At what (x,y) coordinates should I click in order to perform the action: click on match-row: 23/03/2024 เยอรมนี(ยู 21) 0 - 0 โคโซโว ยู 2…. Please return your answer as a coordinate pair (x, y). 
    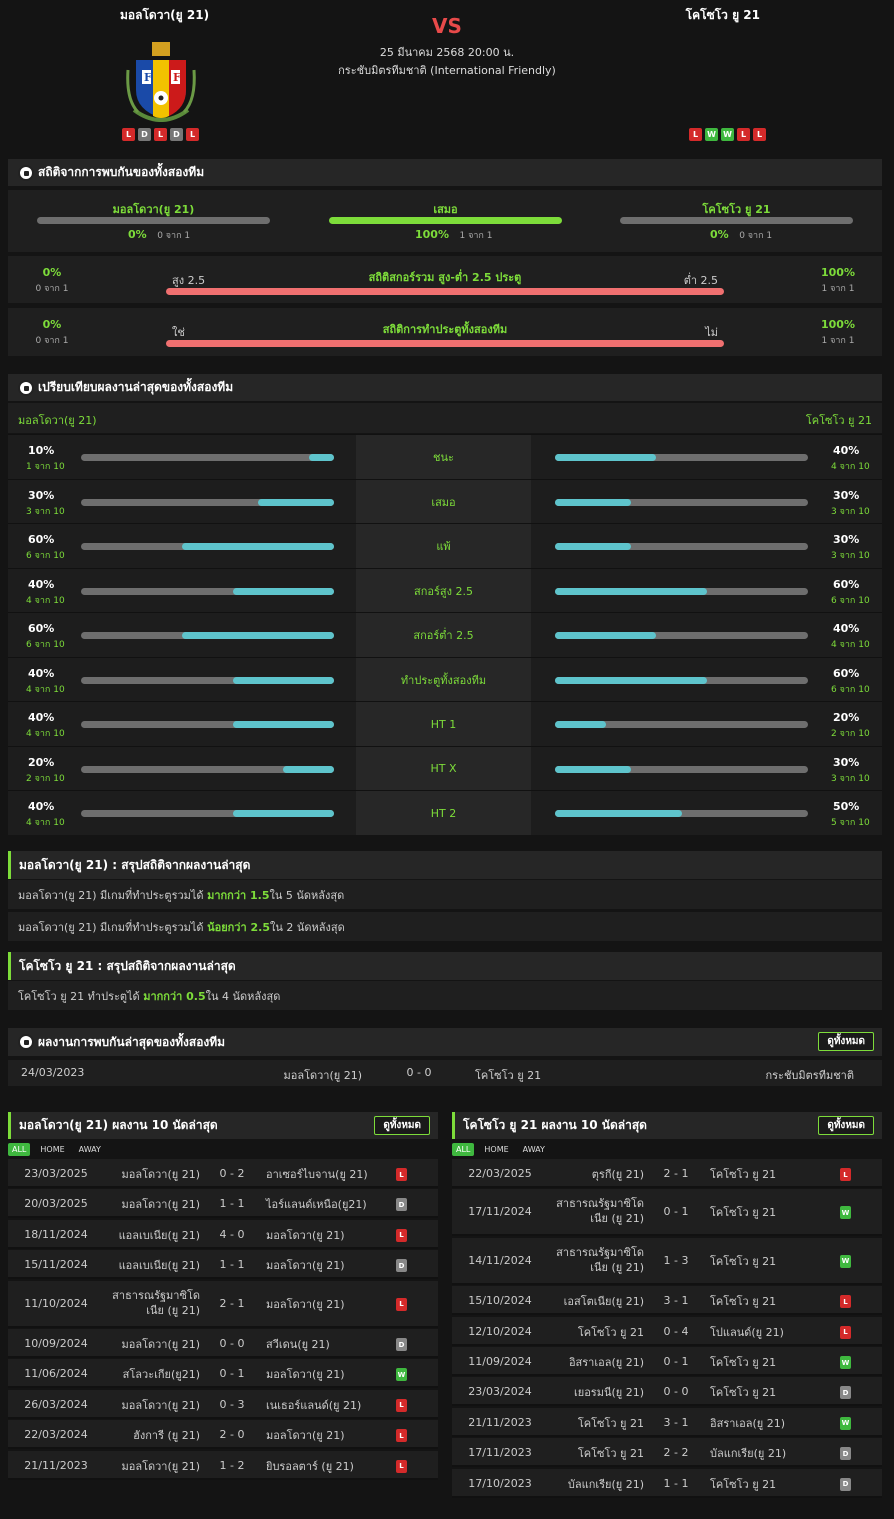
    Looking at the image, I should click on (667, 1392).